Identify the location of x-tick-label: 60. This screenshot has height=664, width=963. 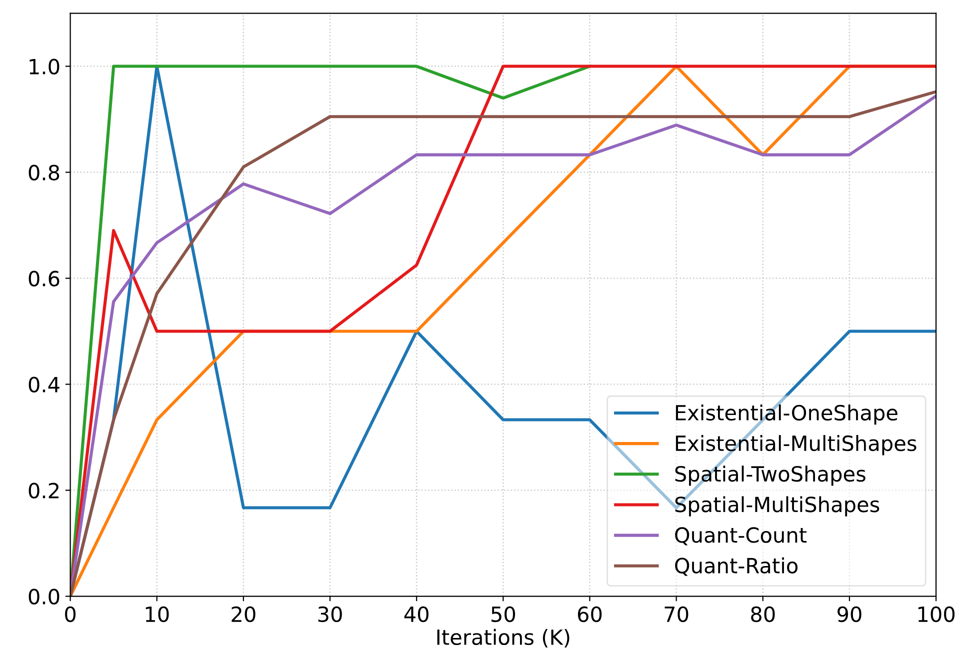
(590, 614).